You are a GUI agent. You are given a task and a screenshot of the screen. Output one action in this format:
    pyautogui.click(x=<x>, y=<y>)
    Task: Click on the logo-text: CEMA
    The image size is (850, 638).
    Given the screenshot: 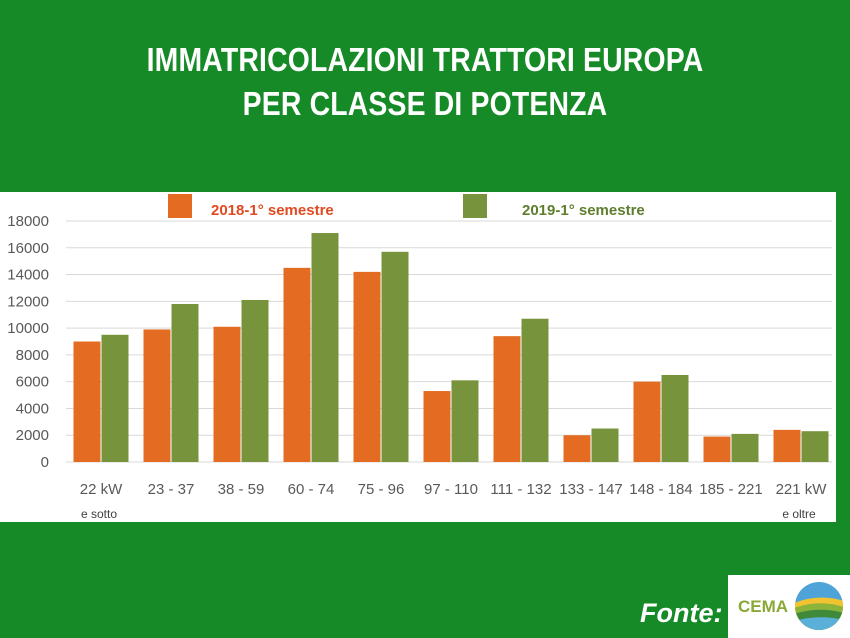 What is the action you would take?
    pyautogui.click(x=763, y=606)
    